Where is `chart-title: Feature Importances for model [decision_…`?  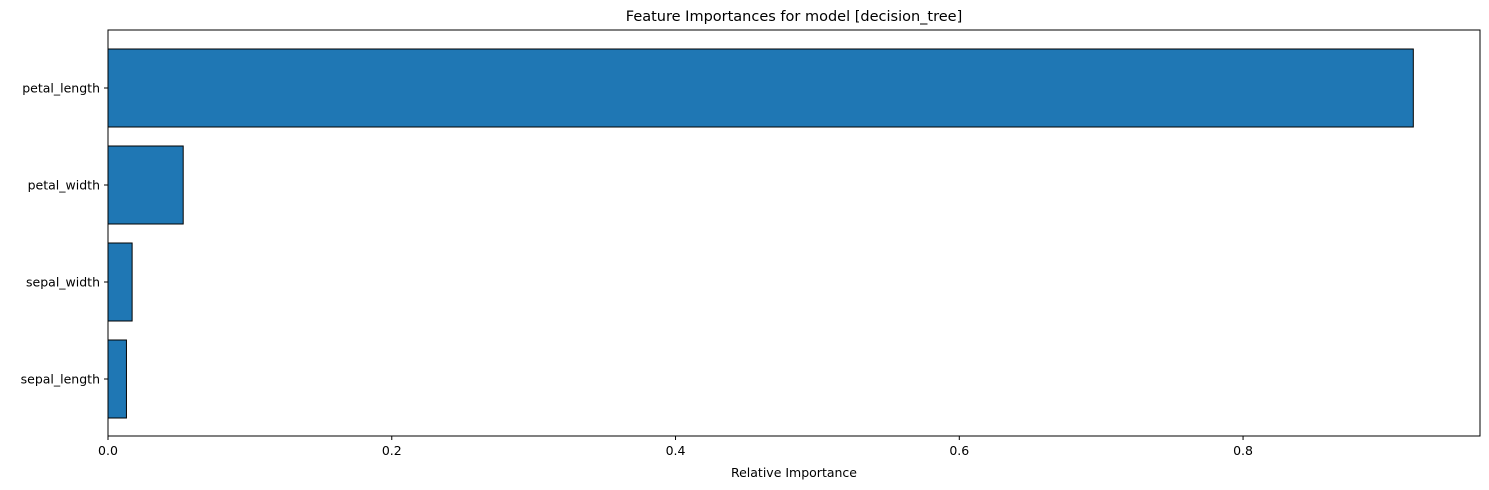 chart-title: Feature Importances for model [decision_… is located at coordinates (794, 17).